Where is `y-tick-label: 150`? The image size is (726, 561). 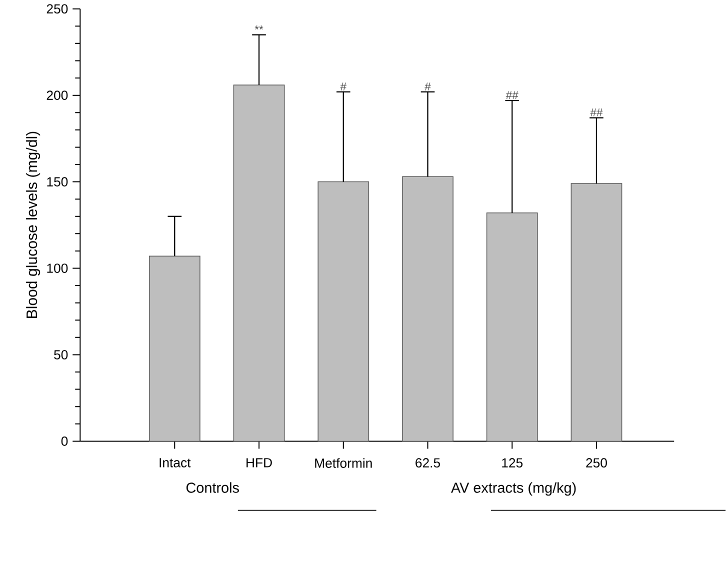 y-tick-label: 150 is located at coordinates (57, 182).